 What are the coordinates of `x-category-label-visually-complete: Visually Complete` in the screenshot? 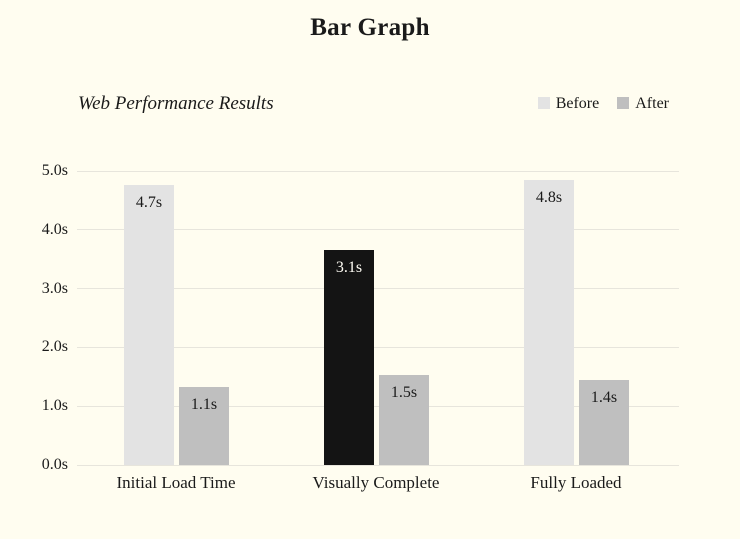 It's located at (376, 482).